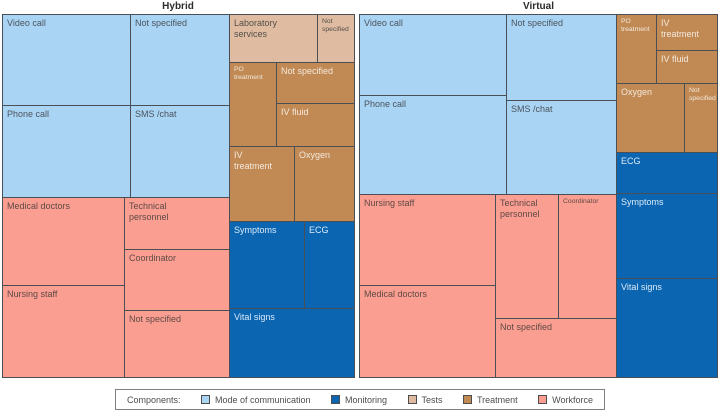 This screenshot has width=720, height=412. What do you see at coordinates (154, 399) in the screenshot?
I see `legend-title: Components:` at bounding box center [154, 399].